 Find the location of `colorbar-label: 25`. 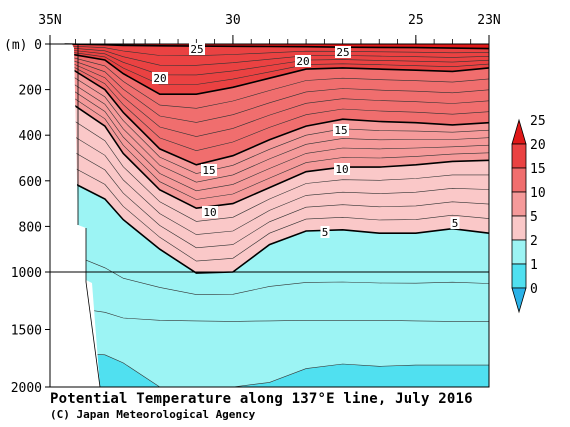

colorbar-label: 25 is located at coordinates (538, 121).